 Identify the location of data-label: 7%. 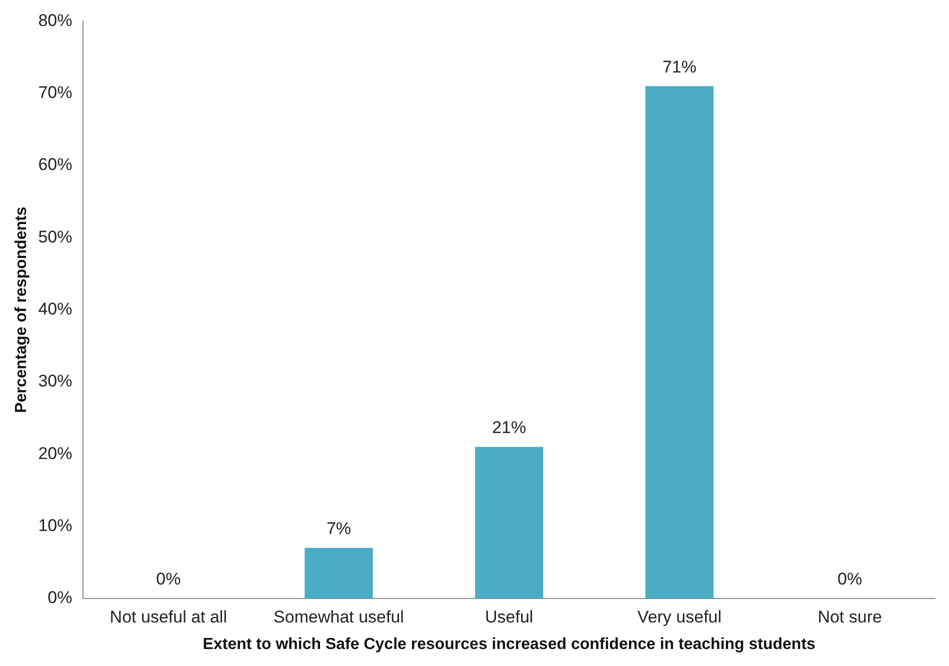
(339, 528).